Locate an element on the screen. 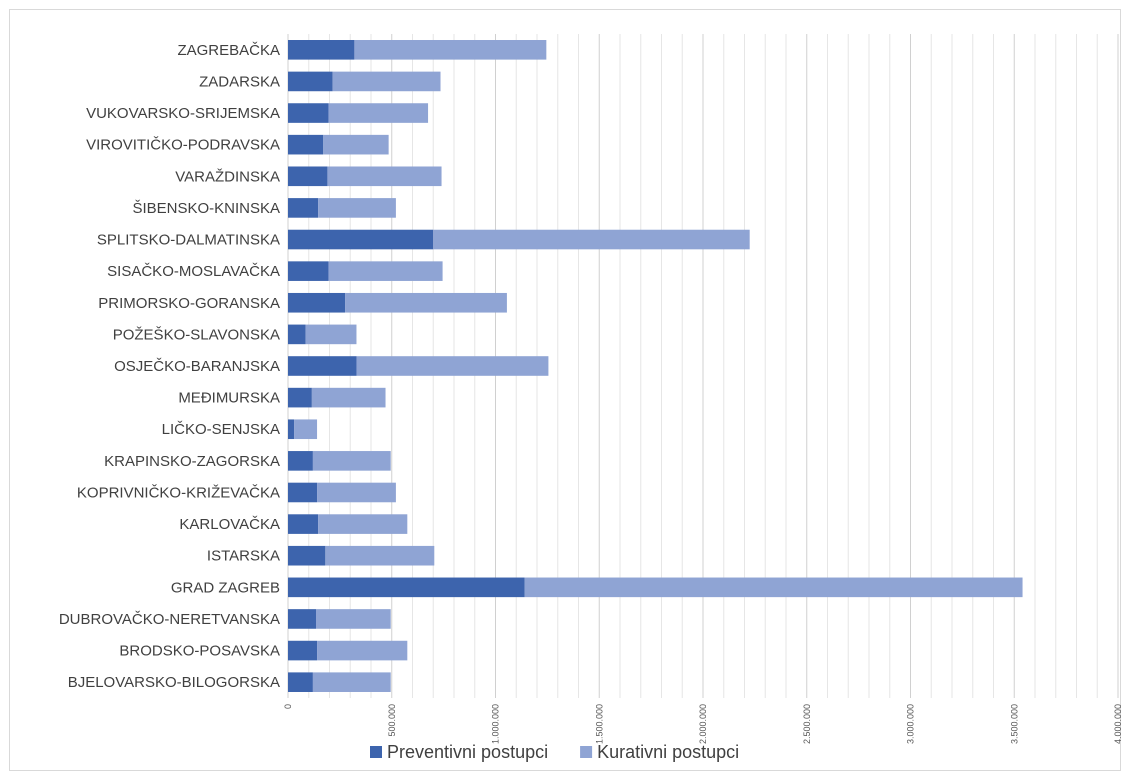 The width and height of the screenshot is (1132, 781). category-label: POŽEŠKO-SLAVONSKA is located at coordinates (196, 334).